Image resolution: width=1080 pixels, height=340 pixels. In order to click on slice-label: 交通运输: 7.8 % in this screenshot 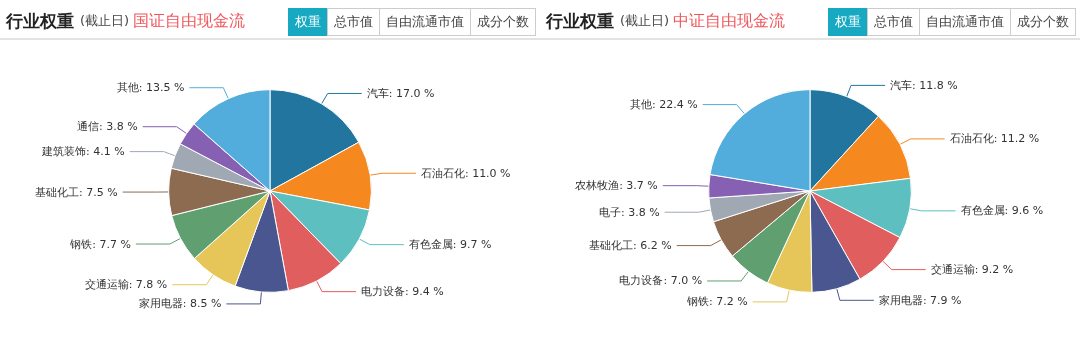, I will do `click(126, 285)`.